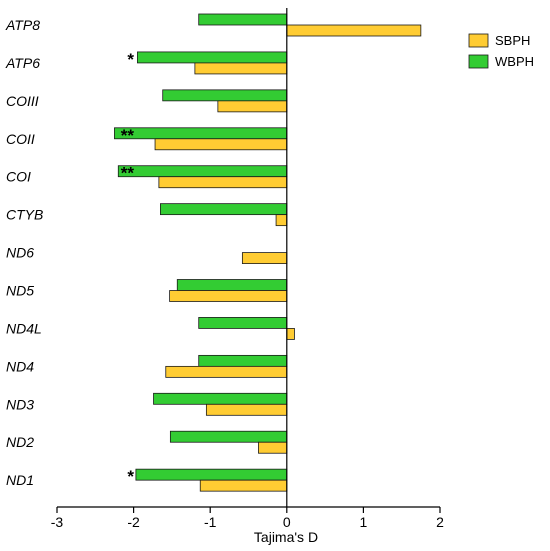  Describe the element at coordinates (20, 404) in the screenshot. I see `gene-label-nd3: ND3` at that location.